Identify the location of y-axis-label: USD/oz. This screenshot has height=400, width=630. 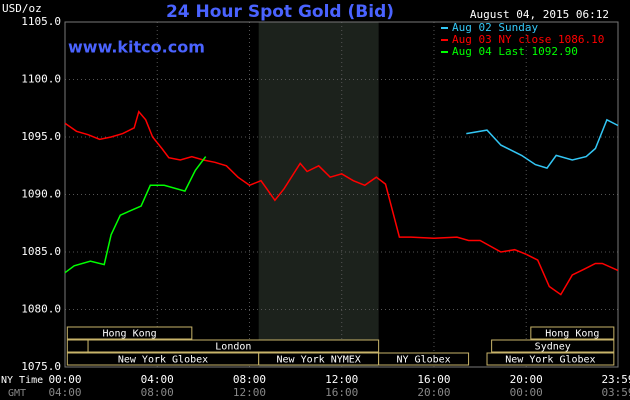
(22, 8).